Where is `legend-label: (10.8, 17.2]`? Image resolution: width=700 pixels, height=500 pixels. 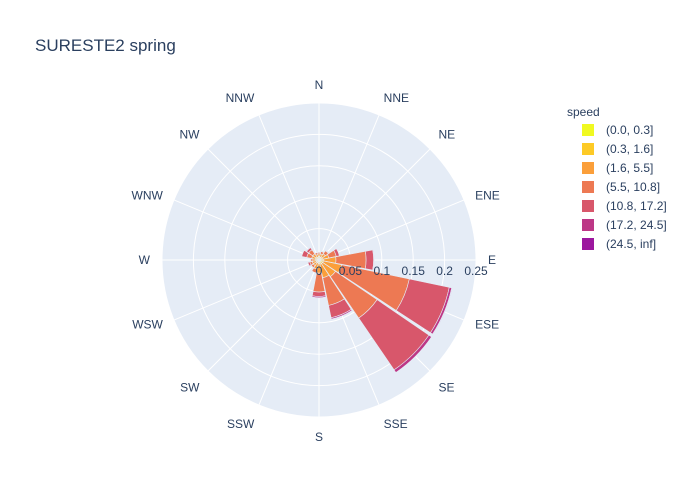 legend-label: (10.8, 17.2] is located at coordinates (636, 206).